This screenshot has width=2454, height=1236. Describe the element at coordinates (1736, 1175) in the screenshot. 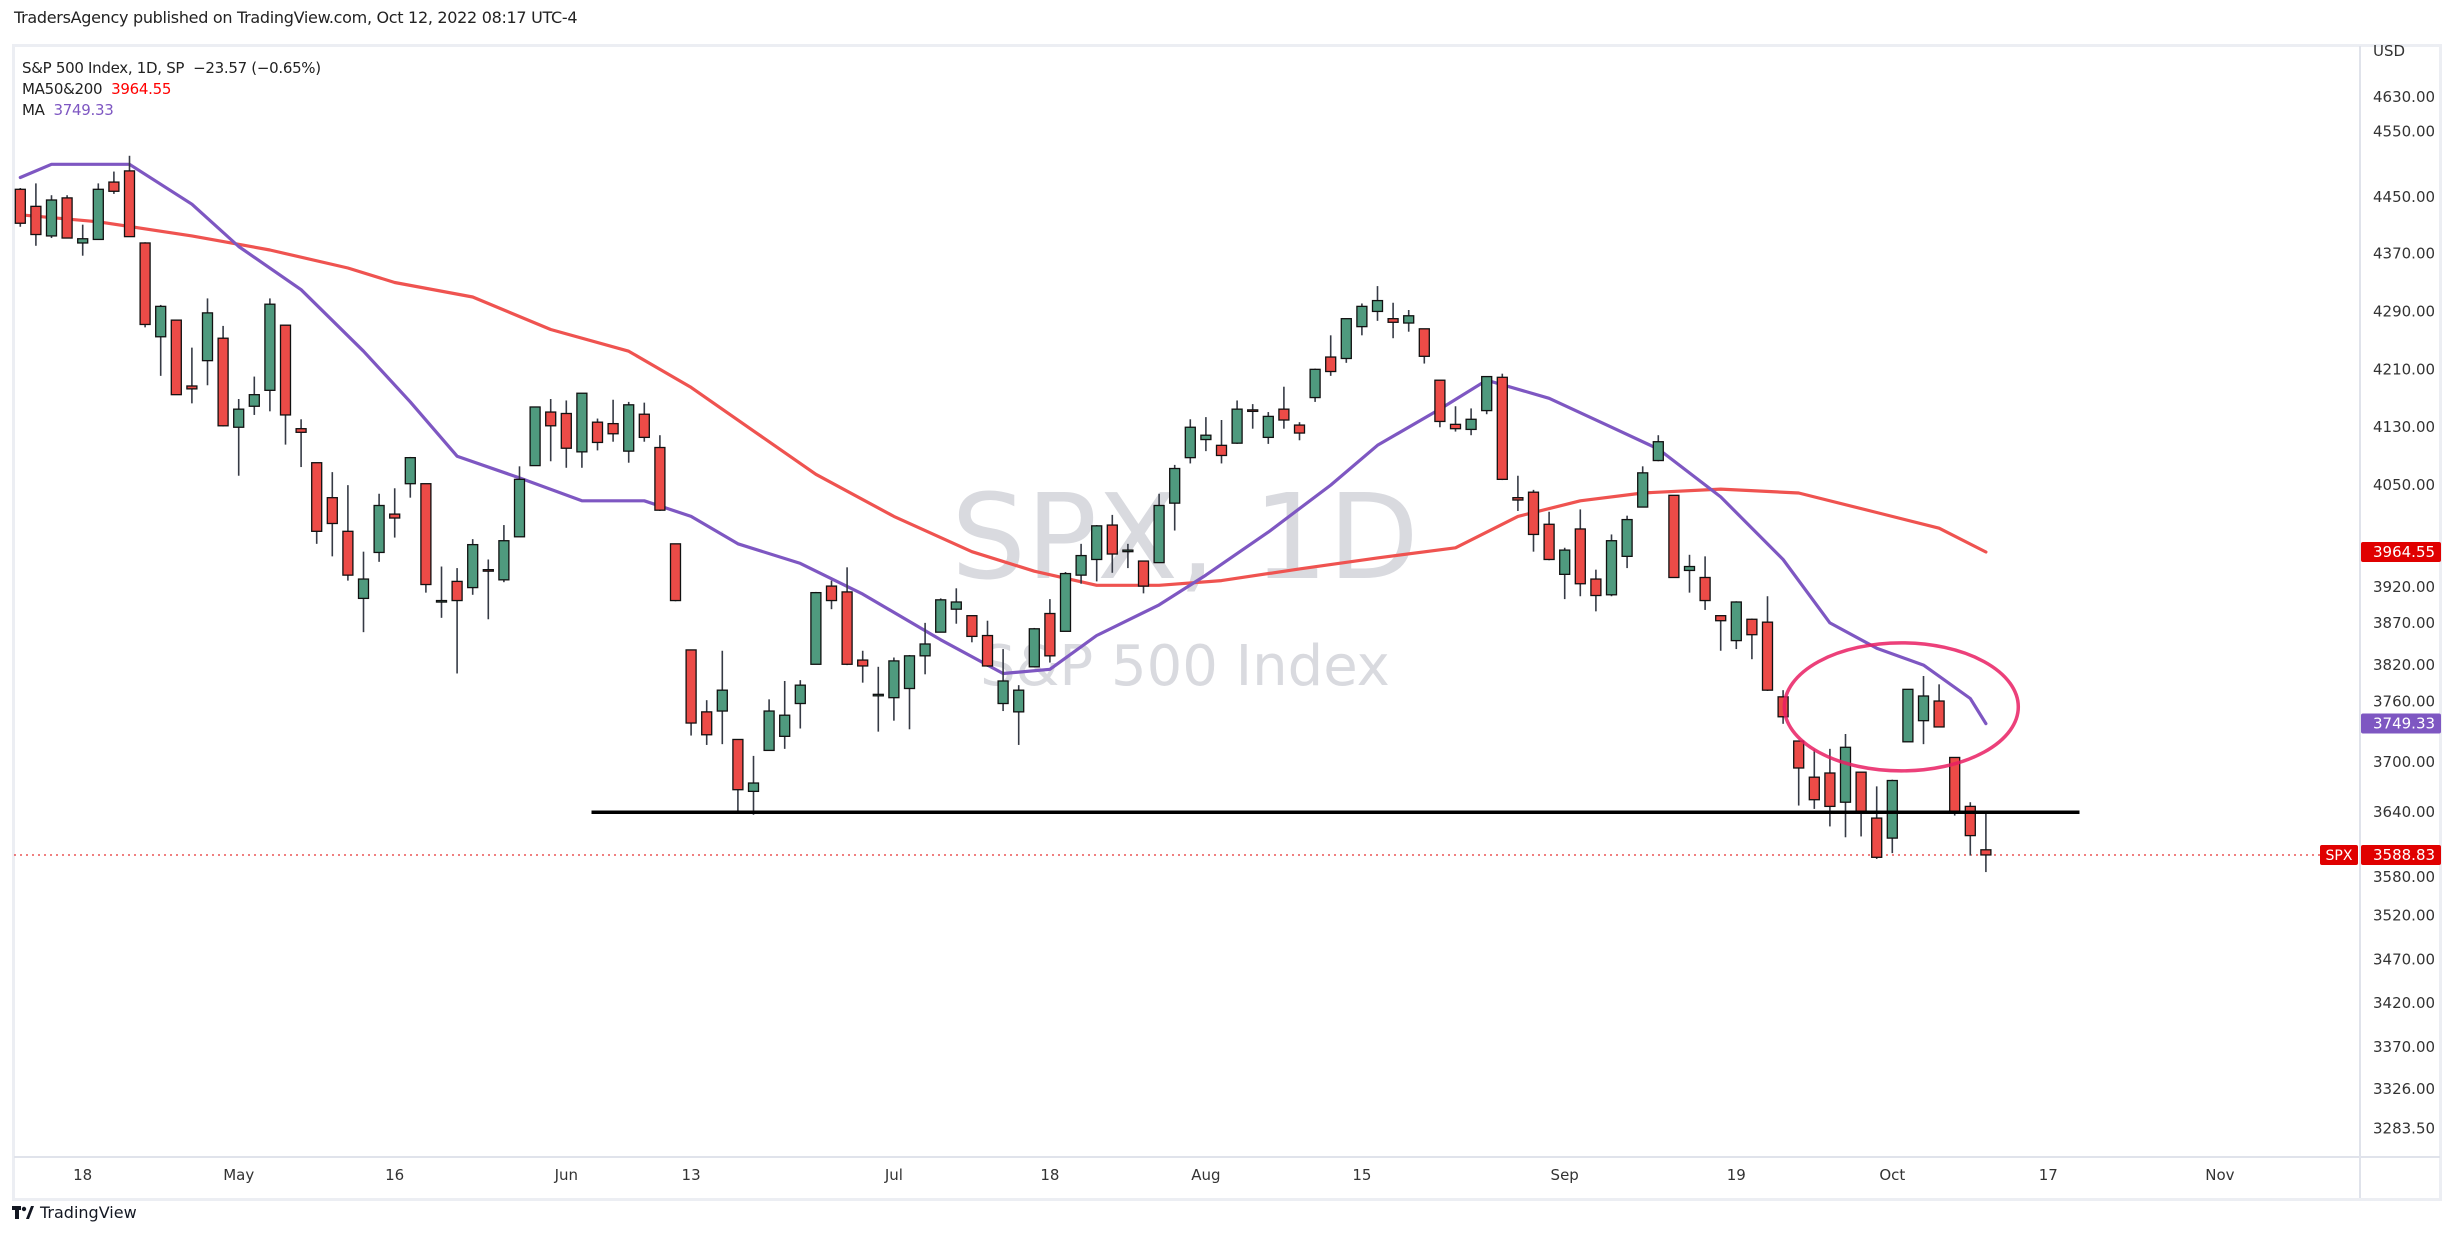

I see `time-tick-label: 19` at that location.